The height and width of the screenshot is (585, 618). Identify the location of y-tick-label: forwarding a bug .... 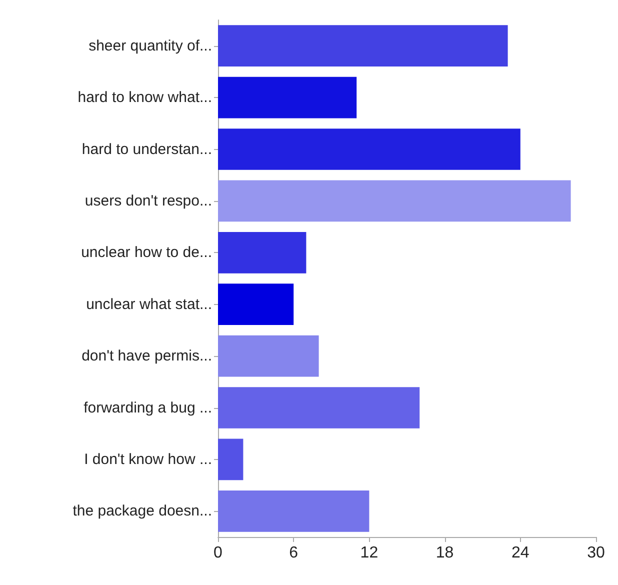
(148, 407).